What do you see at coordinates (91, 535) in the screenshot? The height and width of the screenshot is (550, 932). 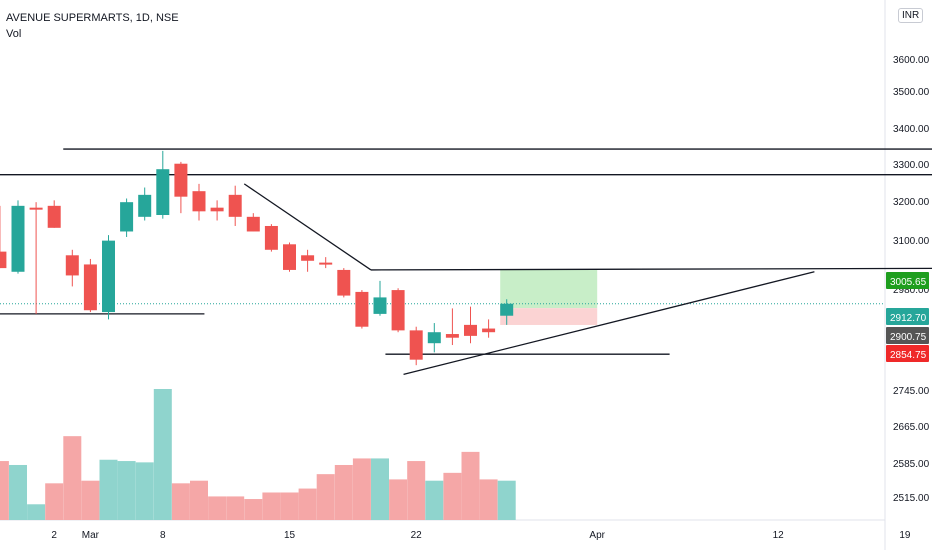 I see `time-tick-label: Mar` at bounding box center [91, 535].